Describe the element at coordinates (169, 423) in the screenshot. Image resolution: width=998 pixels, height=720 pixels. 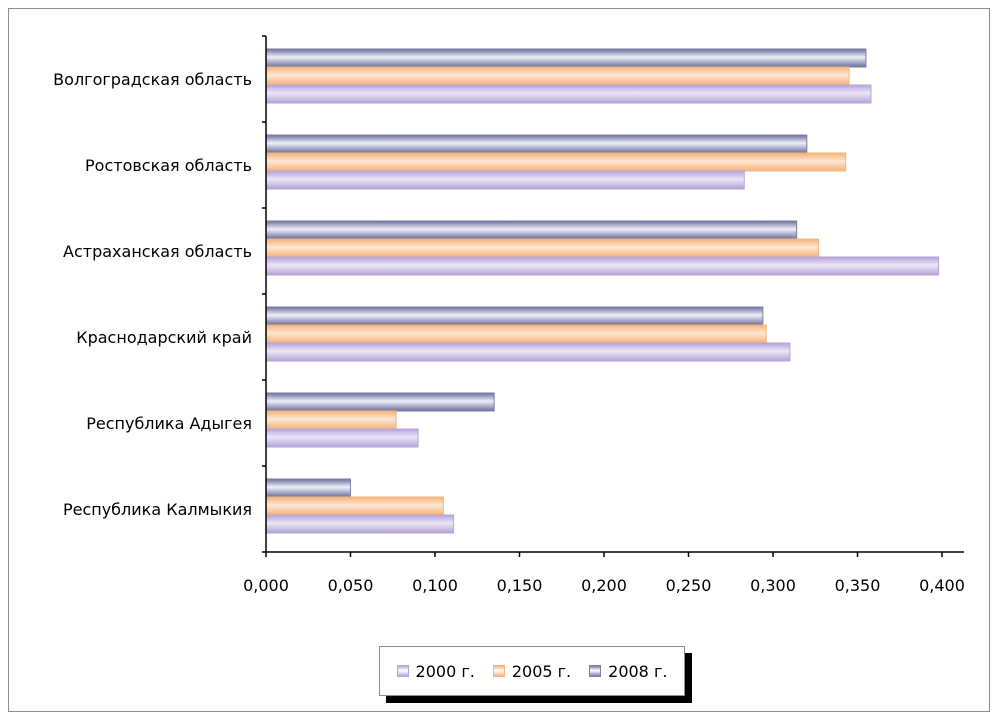
I see `category-label-5: Республика Адыгея` at that location.